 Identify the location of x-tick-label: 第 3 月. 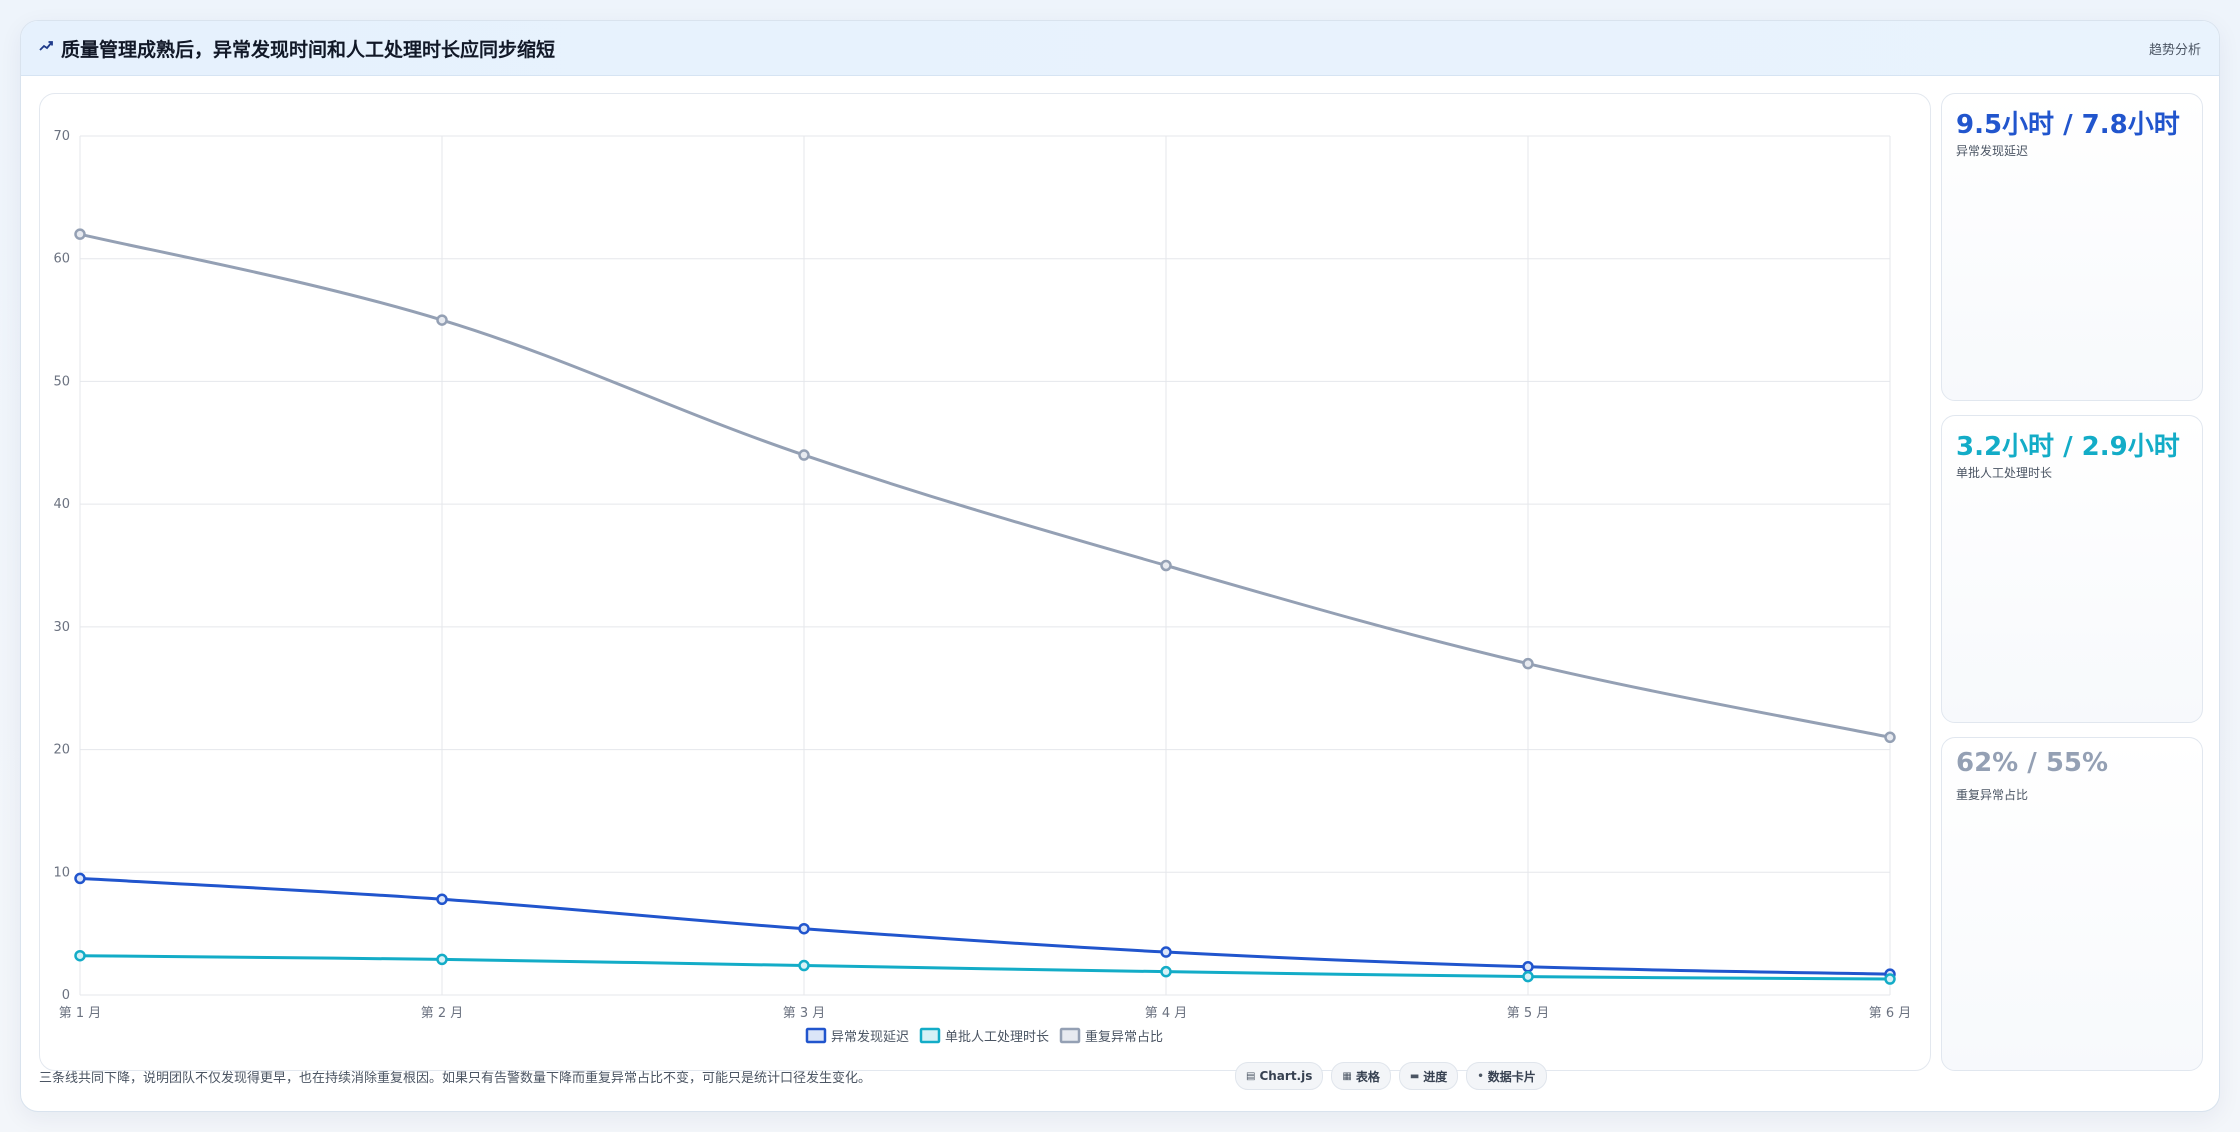
(804, 1013).